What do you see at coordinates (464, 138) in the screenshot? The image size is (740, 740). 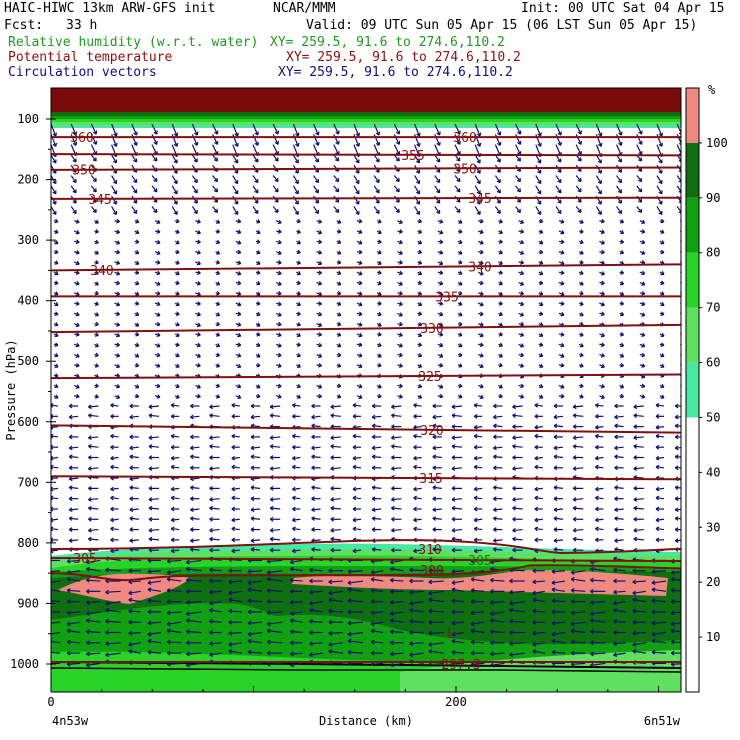 I see `theta-contour-label: 360` at bounding box center [464, 138].